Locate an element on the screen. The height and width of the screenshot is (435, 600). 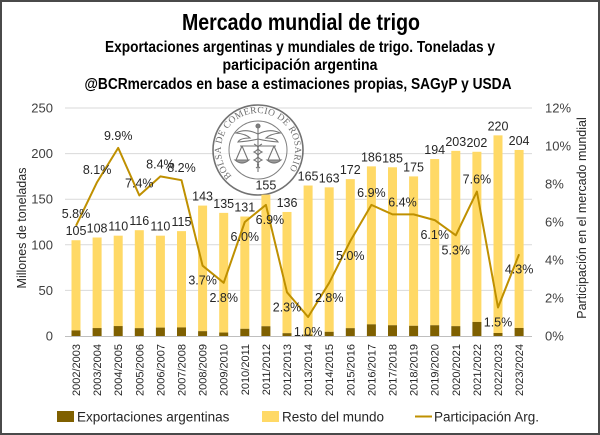
x-tick-label: 2015/2016 is located at coordinates (351, 370).